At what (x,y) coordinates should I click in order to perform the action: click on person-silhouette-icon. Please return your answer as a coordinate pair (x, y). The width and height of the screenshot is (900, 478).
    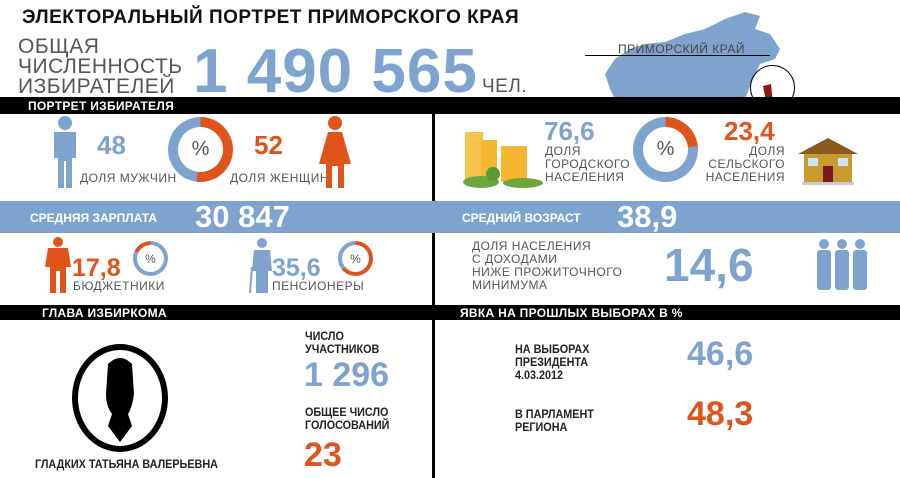
    Looking at the image, I should click on (120, 398).